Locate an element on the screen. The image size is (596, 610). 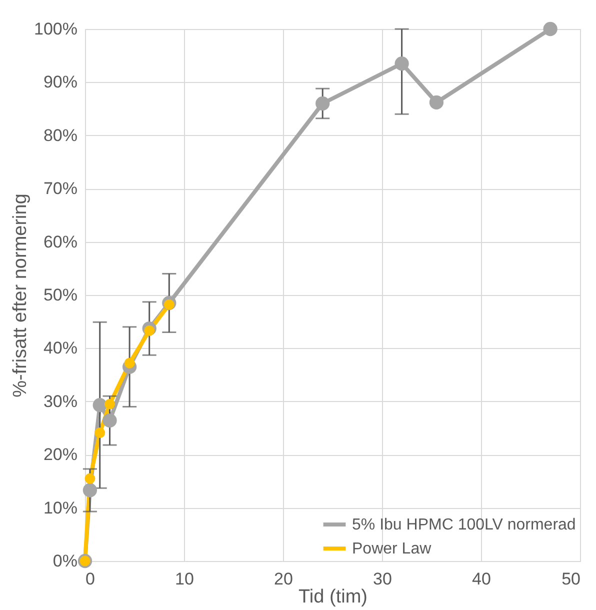
y-tick-label: 10% is located at coordinates (60, 508).